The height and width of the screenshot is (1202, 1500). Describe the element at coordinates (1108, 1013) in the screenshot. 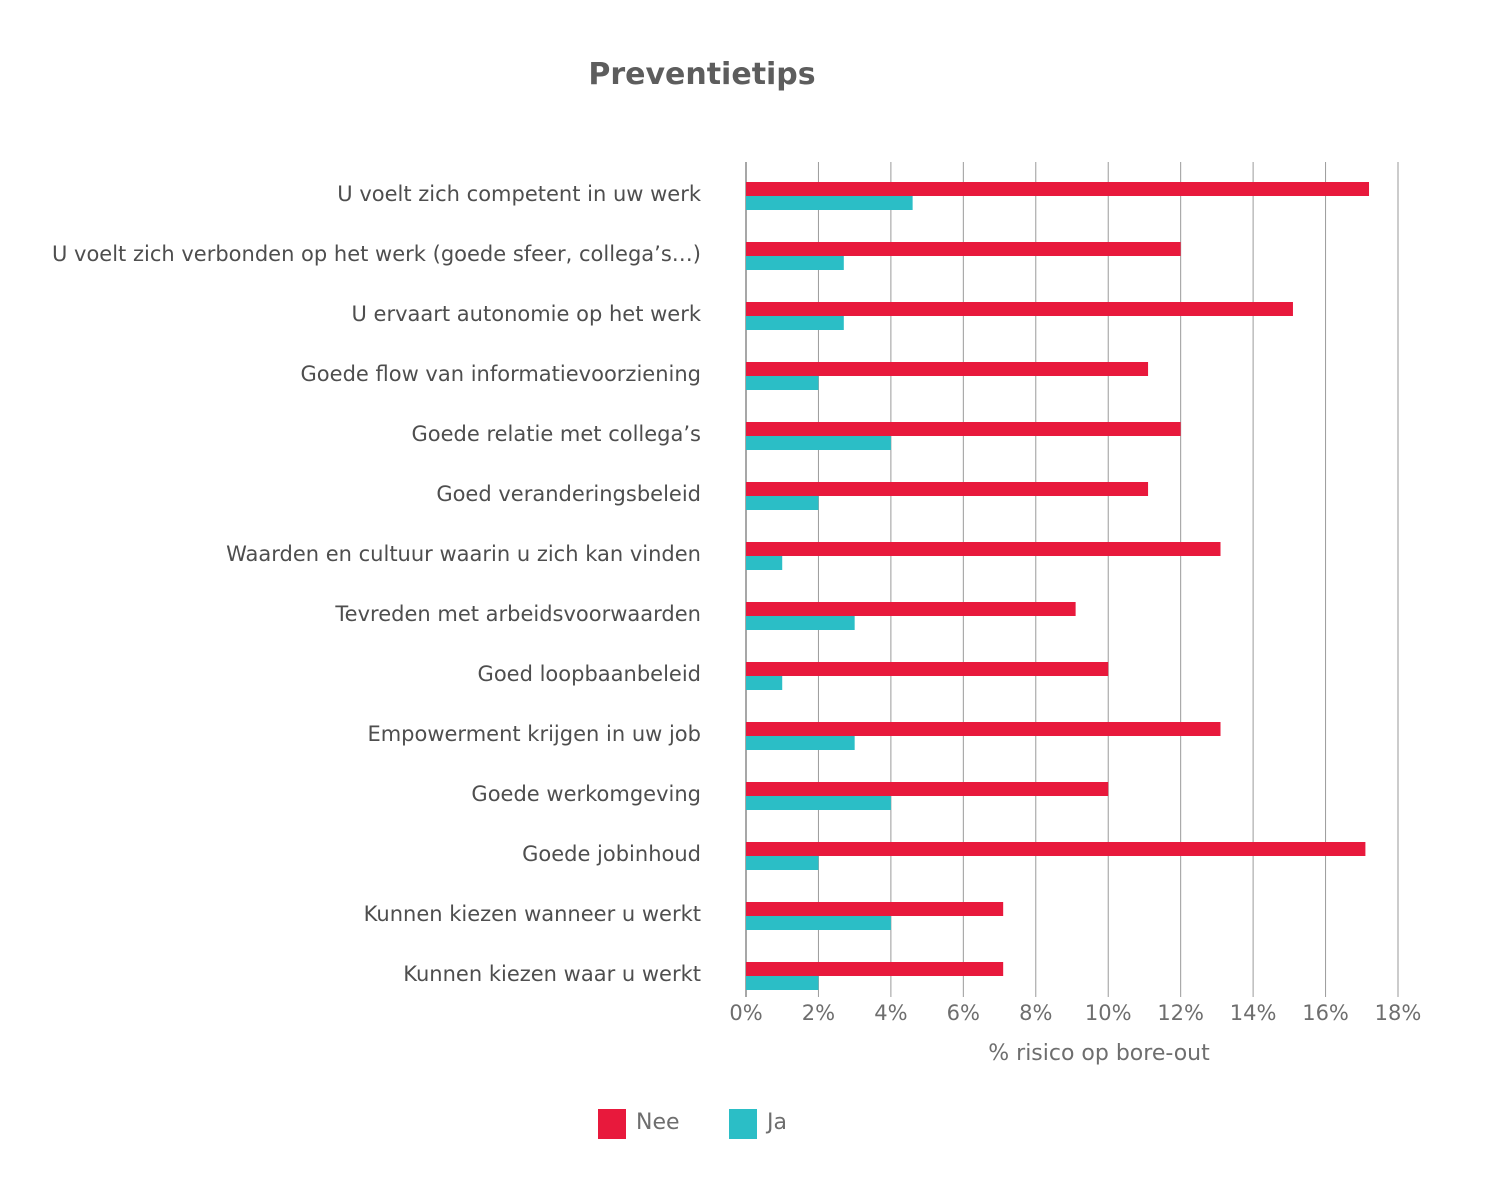

I see `x-tick-label: 10%` at that location.